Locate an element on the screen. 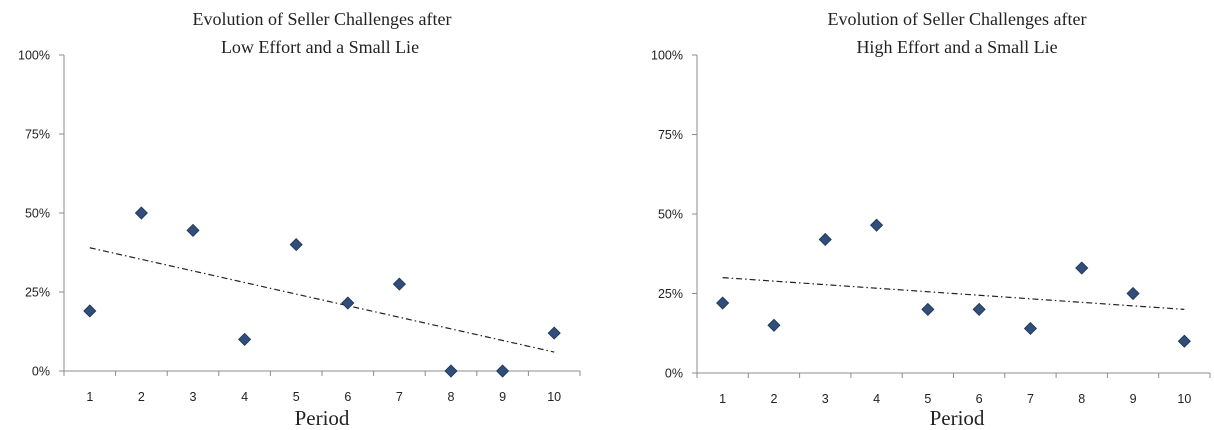 This screenshot has width=1214, height=430. chart-title-line-2: High Effort and a Small Lie is located at coordinates (956, 47).